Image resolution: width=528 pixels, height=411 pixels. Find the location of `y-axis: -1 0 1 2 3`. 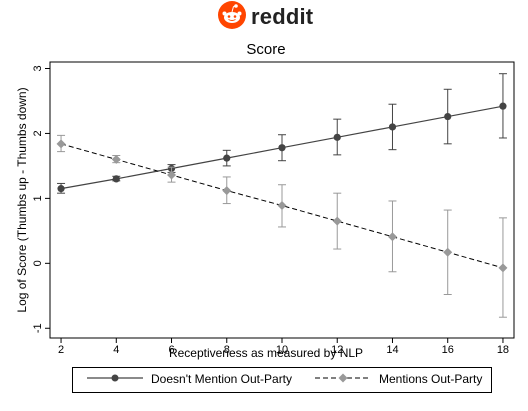

y-axis: -1 0 1 2 3 is located at coordinates (41, 199).